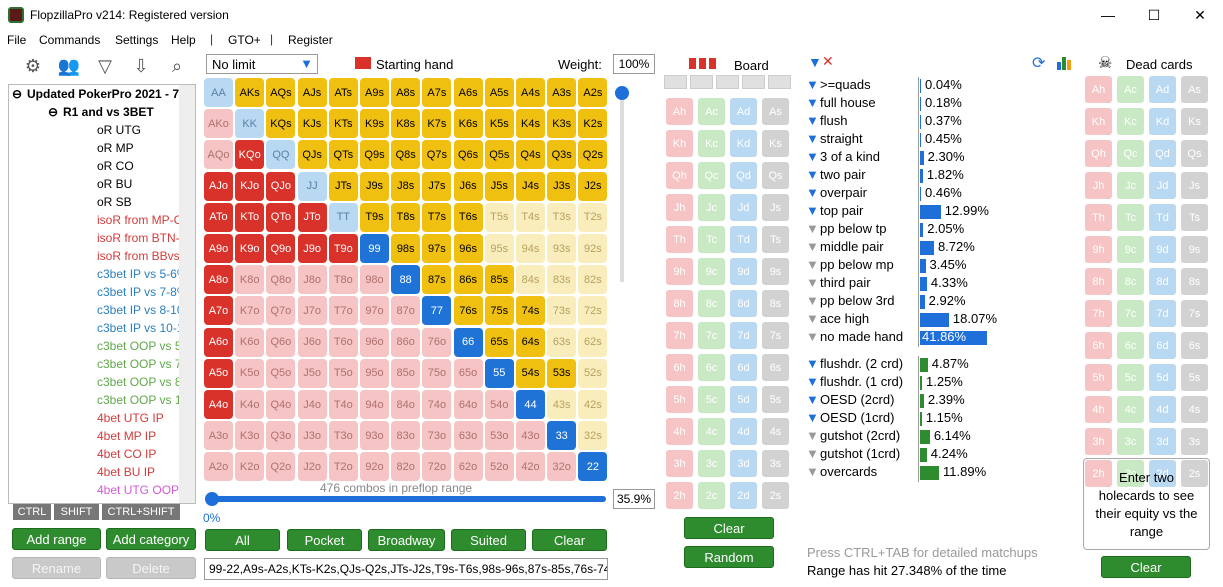 The height and width of the screenshot is (587, 1223). What do you see at coordinates (701, 82) in the screenshot?
I see `board-slot` at bounding box center [701, 82].